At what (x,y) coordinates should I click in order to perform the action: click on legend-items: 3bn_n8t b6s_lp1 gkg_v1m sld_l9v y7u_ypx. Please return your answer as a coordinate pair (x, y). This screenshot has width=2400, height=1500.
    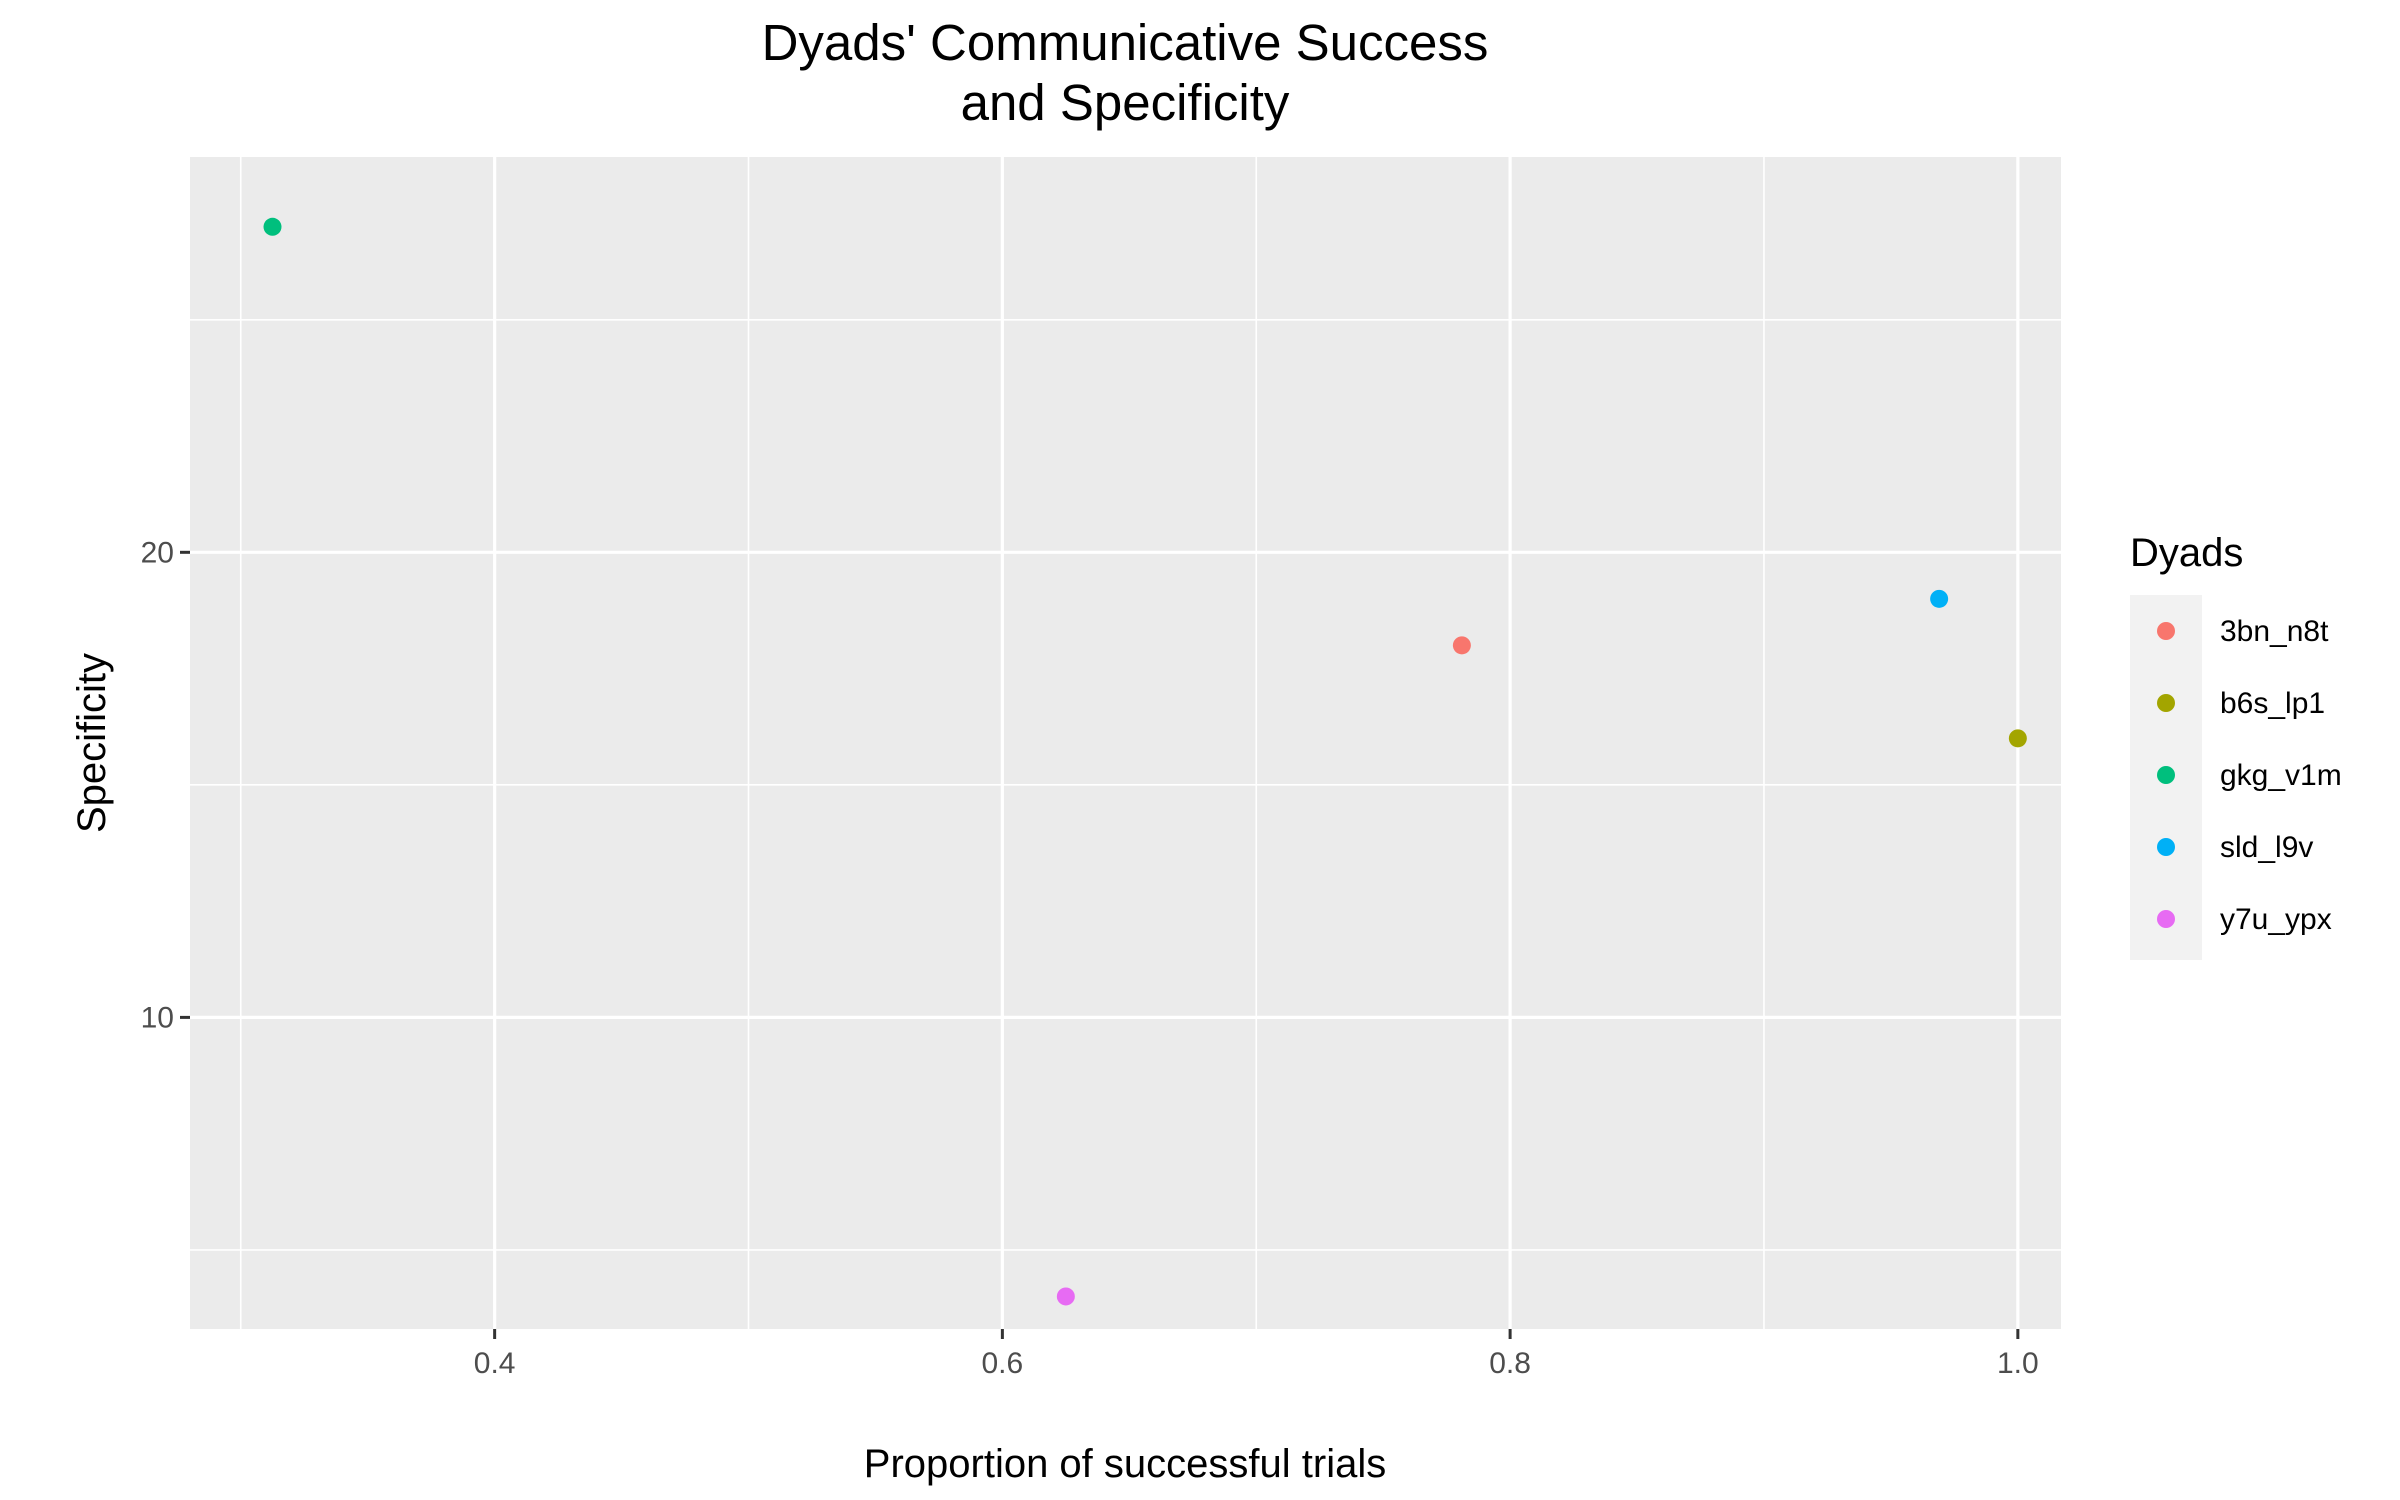
    Looking at the image, I should click on (2249, 775).